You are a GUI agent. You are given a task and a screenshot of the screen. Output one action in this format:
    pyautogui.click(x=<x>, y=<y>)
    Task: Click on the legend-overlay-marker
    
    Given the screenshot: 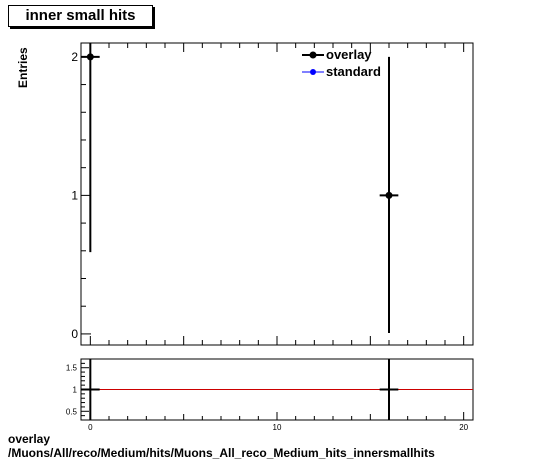 What is the action you would take?
    pyautogui.click(x=313, y=55)
    